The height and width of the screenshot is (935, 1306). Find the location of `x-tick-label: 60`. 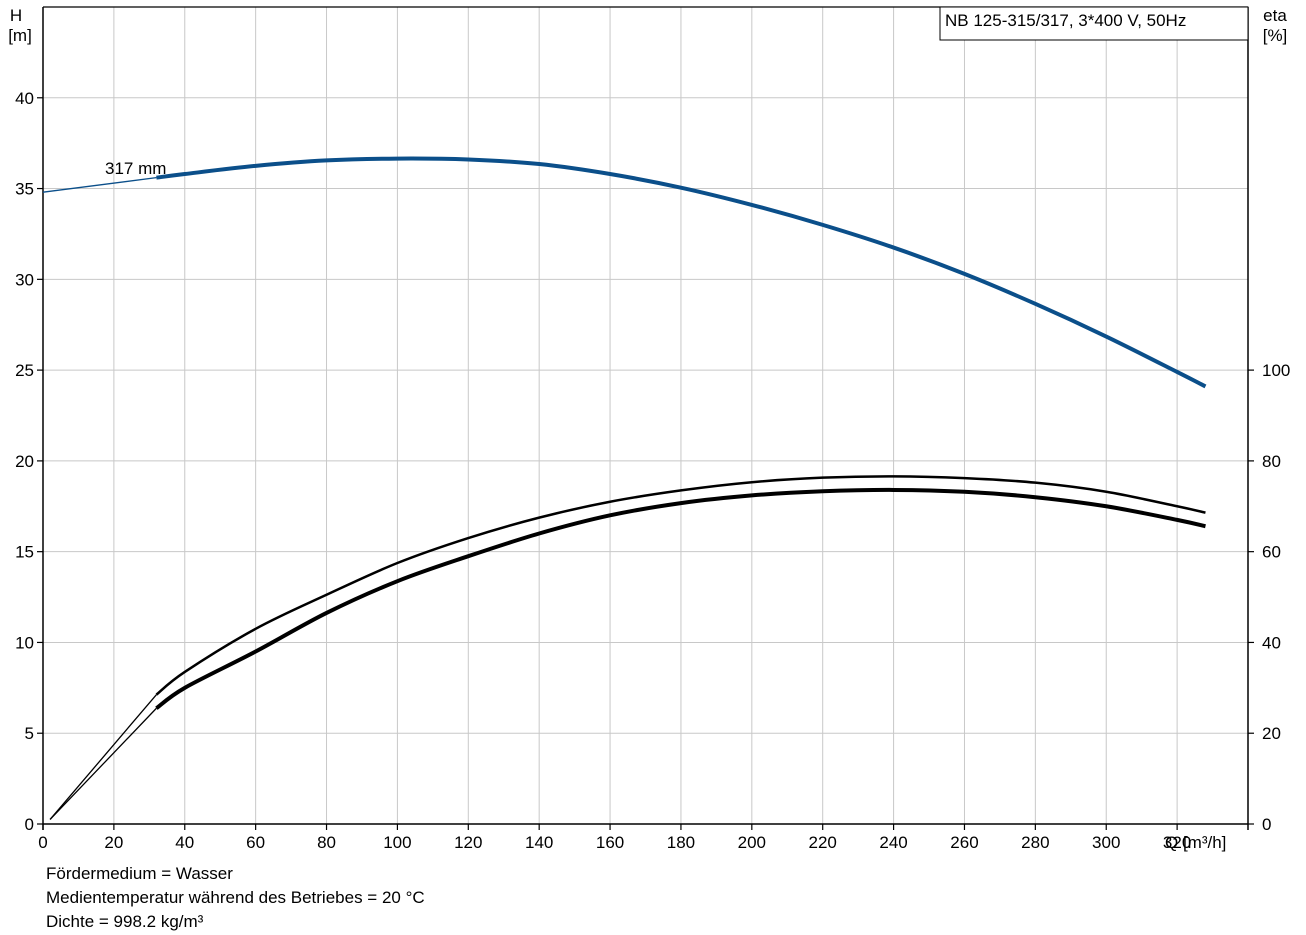

x-tick-label: 60 is located at coordinates (255, 842).